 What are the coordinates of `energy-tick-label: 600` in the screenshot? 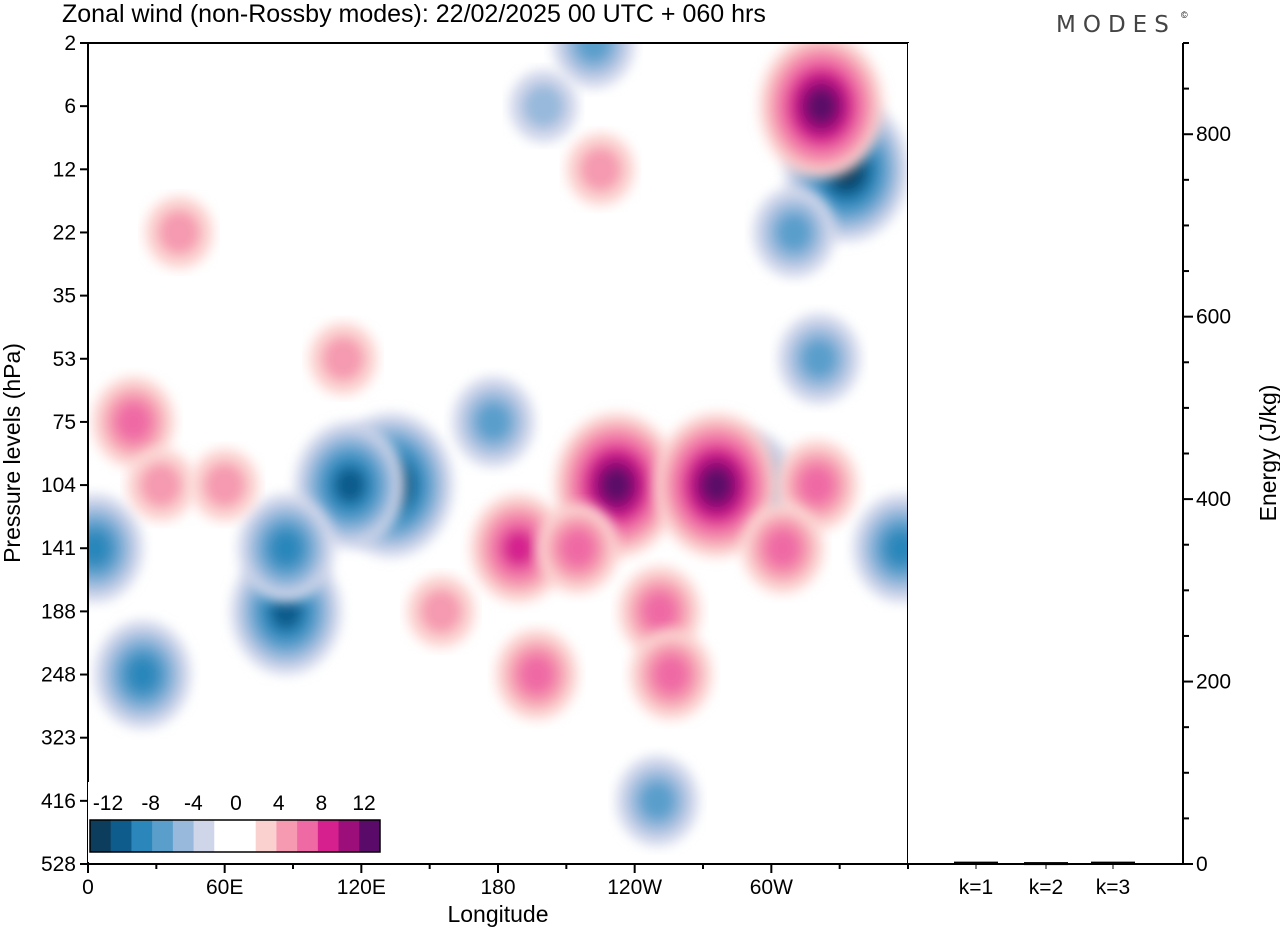 It's located at (1213, 317).